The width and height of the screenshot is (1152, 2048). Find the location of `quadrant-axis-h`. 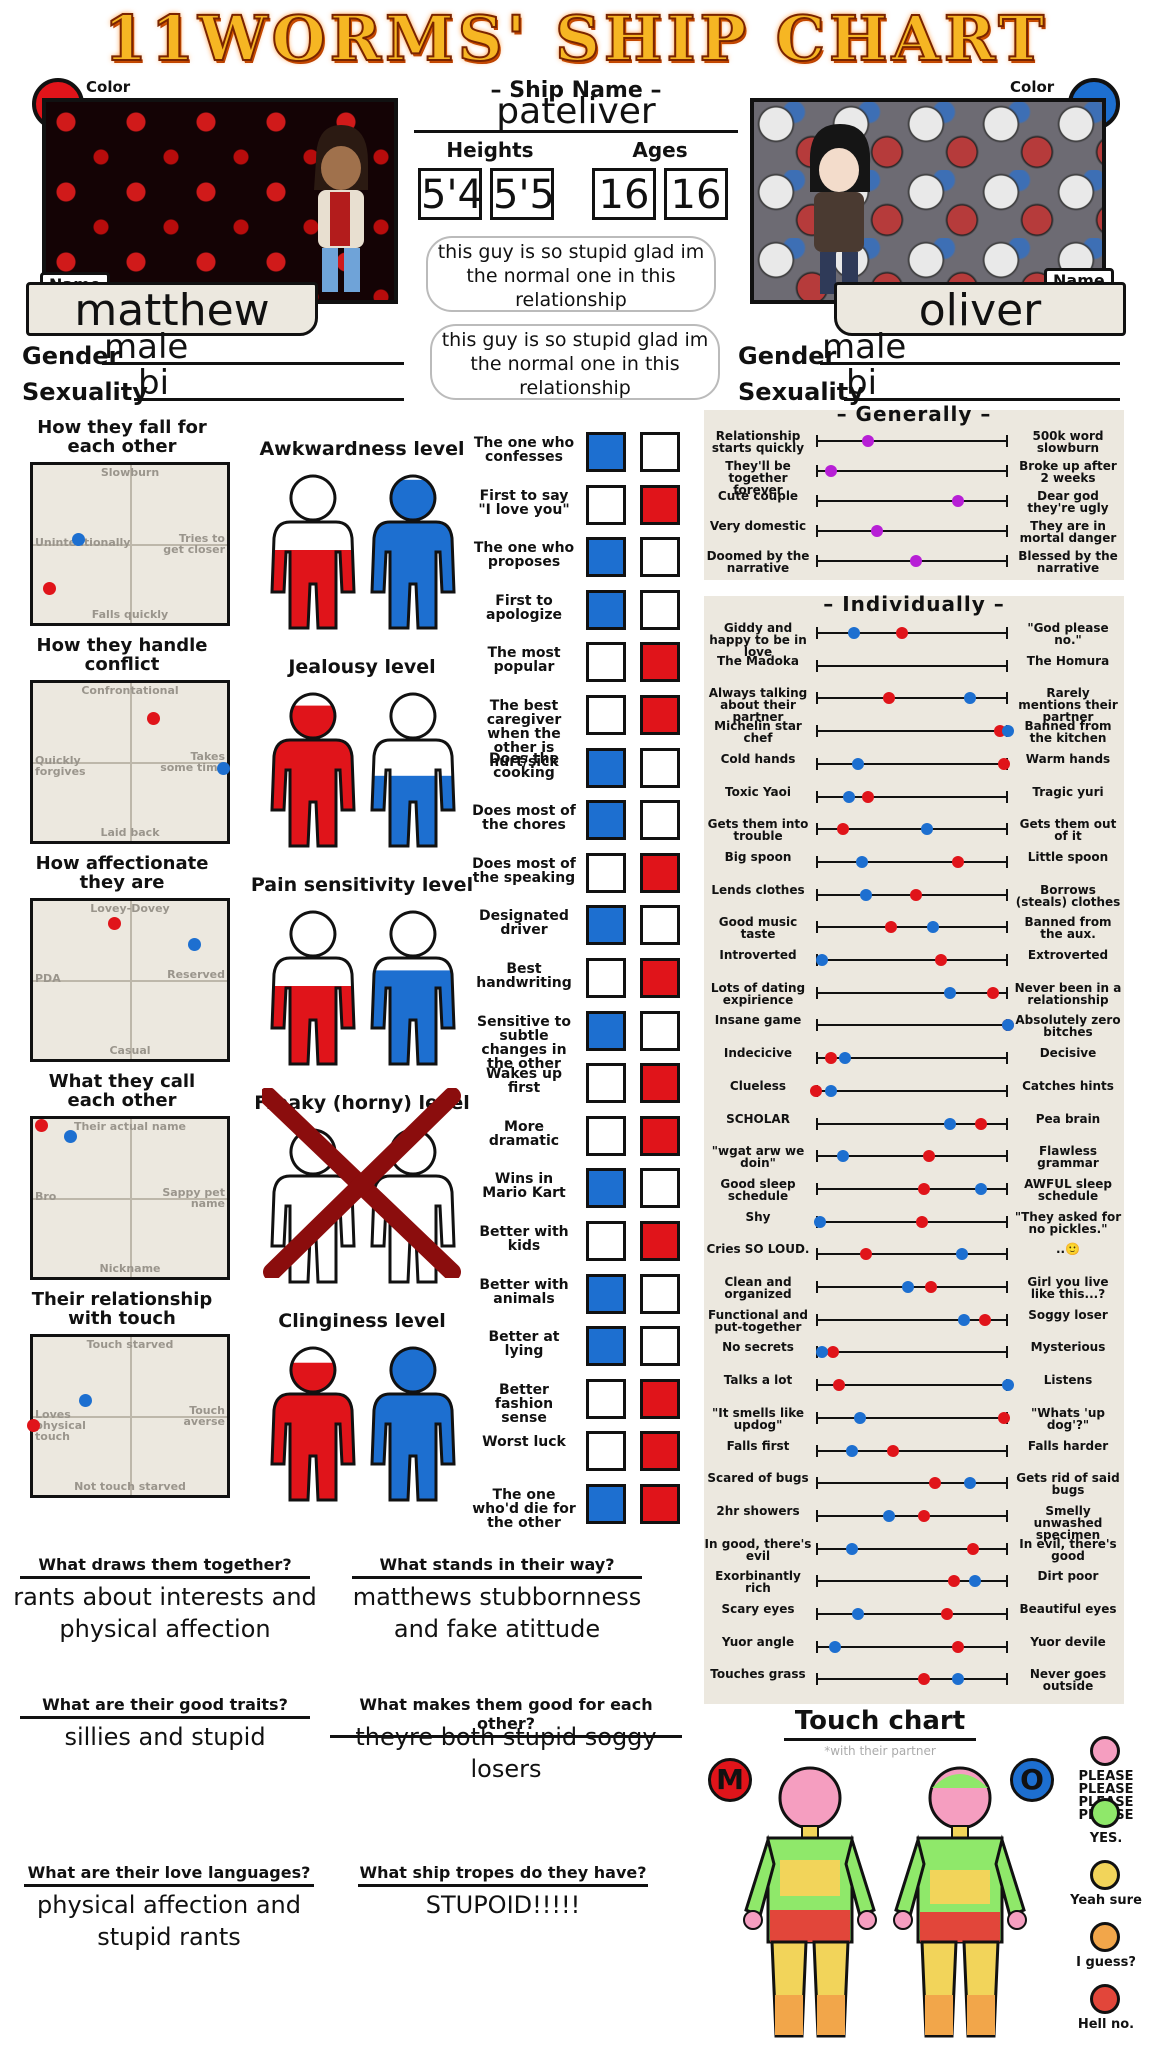

quadrant-axis-h is located at coordinates (130, 763).